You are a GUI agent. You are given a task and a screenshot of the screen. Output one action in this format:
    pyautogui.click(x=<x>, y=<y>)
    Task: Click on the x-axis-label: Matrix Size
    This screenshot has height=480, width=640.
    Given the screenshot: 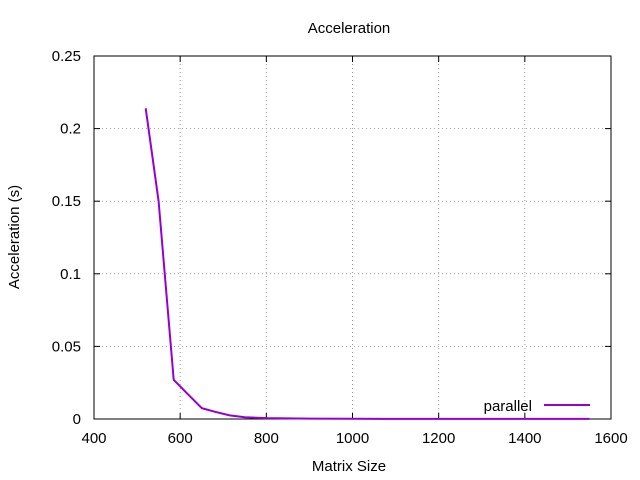 What is the action you would take?
    pyautogui.click(x=349, y=466)
    